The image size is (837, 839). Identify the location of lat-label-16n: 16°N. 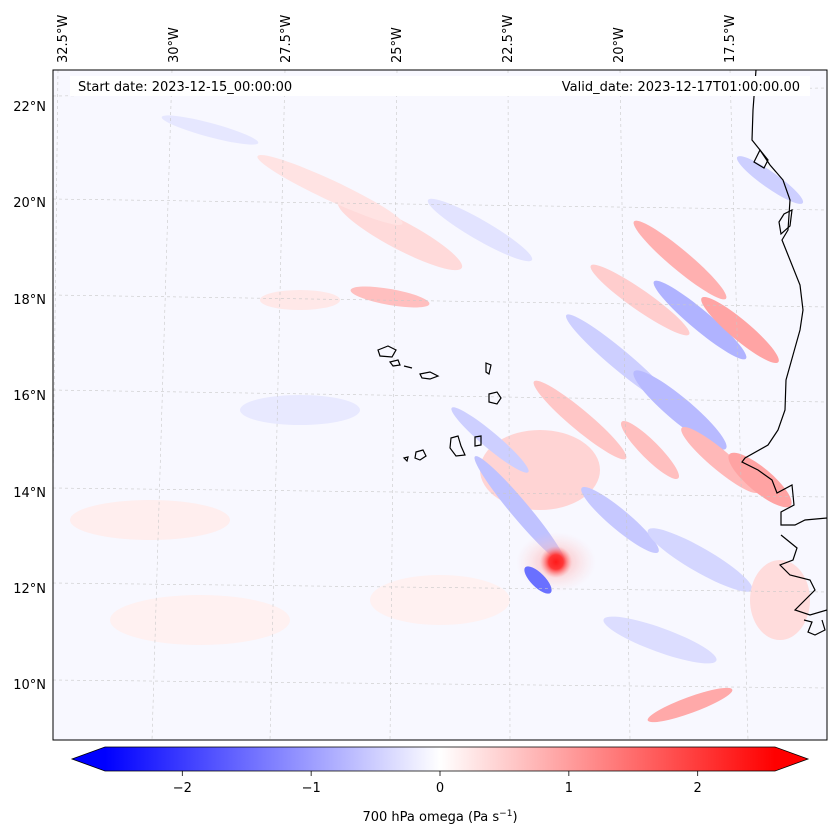
(29, 396).